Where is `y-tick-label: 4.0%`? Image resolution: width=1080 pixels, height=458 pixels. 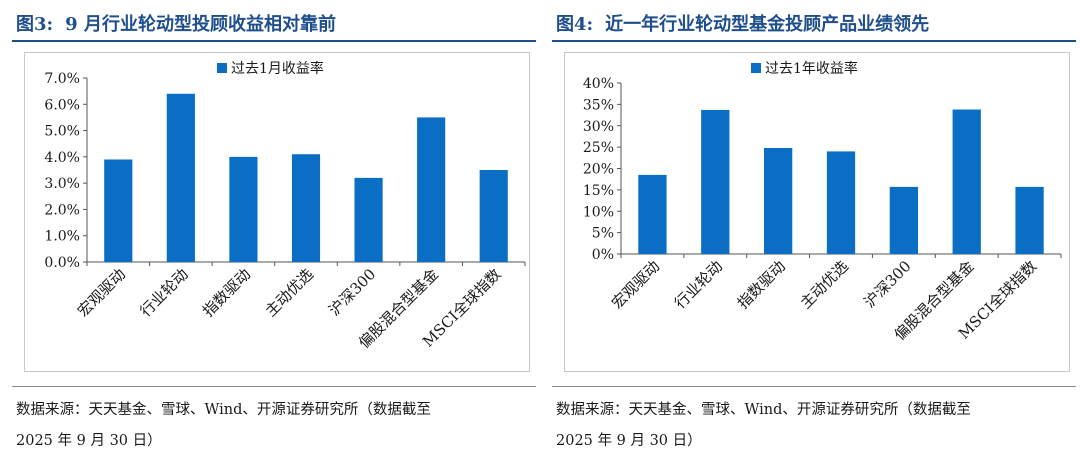
y-tick-label: 4.0% is located at coordinates (62, 158).